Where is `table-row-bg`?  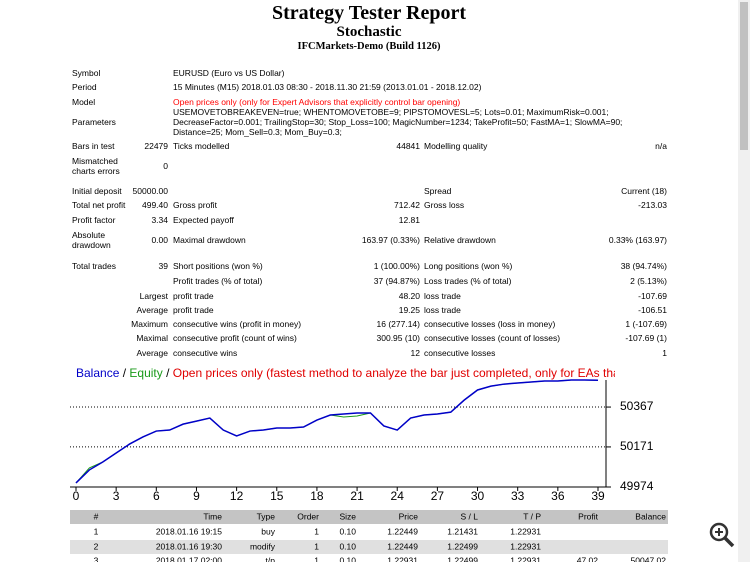 table-row-bg is located at coordinates (369, 547).